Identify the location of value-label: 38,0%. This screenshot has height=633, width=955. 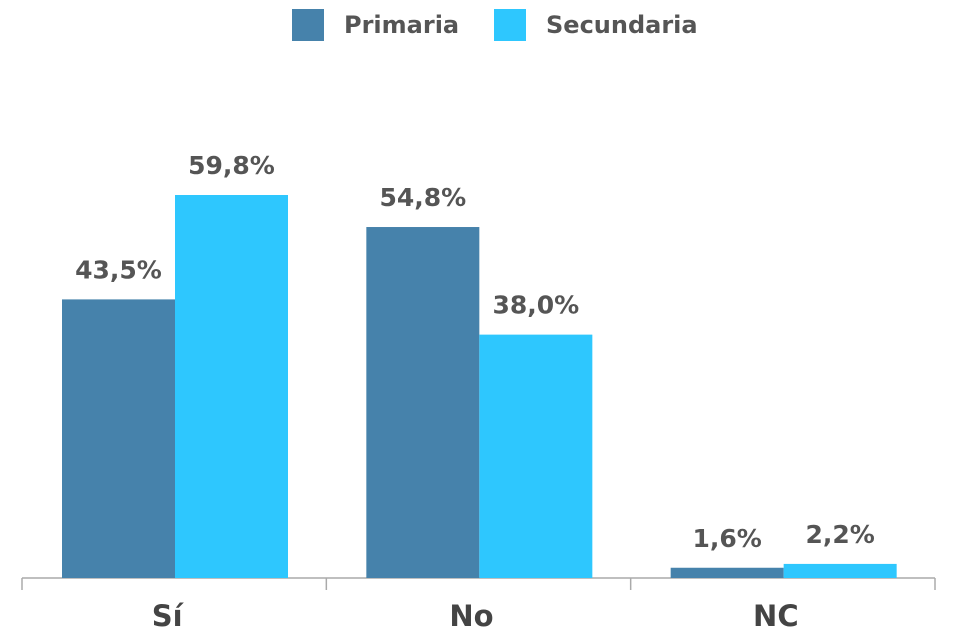
(535, 305).